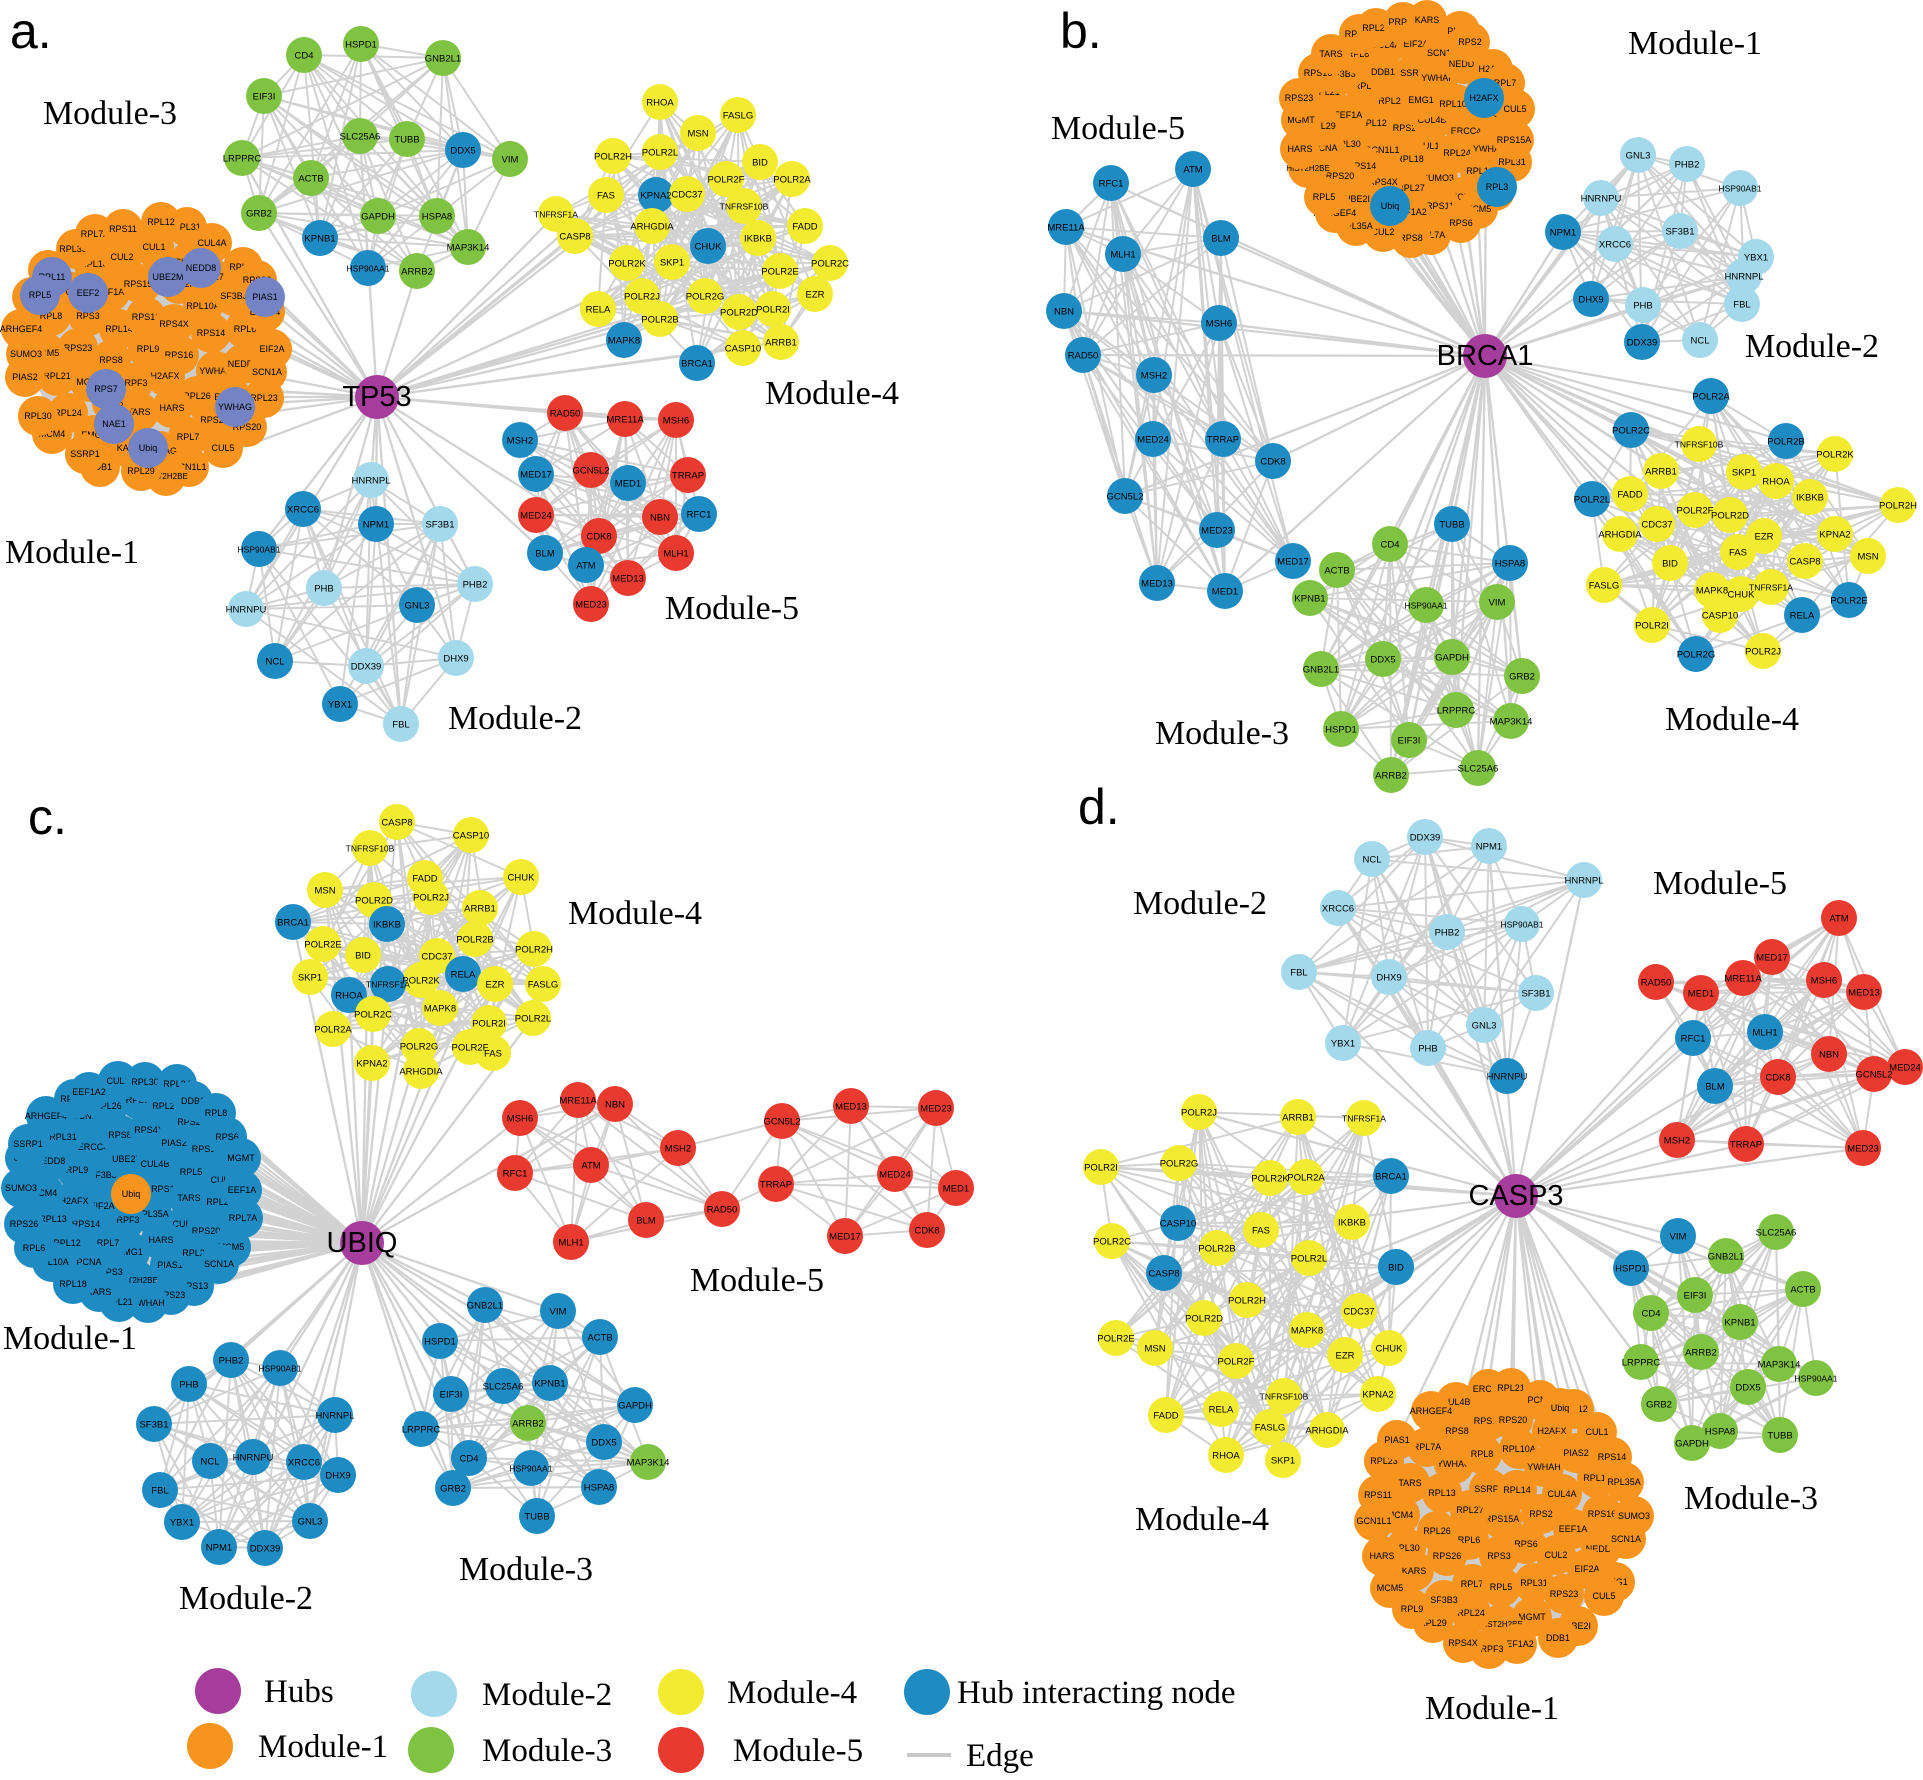 The image size is (1923, 1780). I want to click on svg-text: MED23, so click(1217, 531).